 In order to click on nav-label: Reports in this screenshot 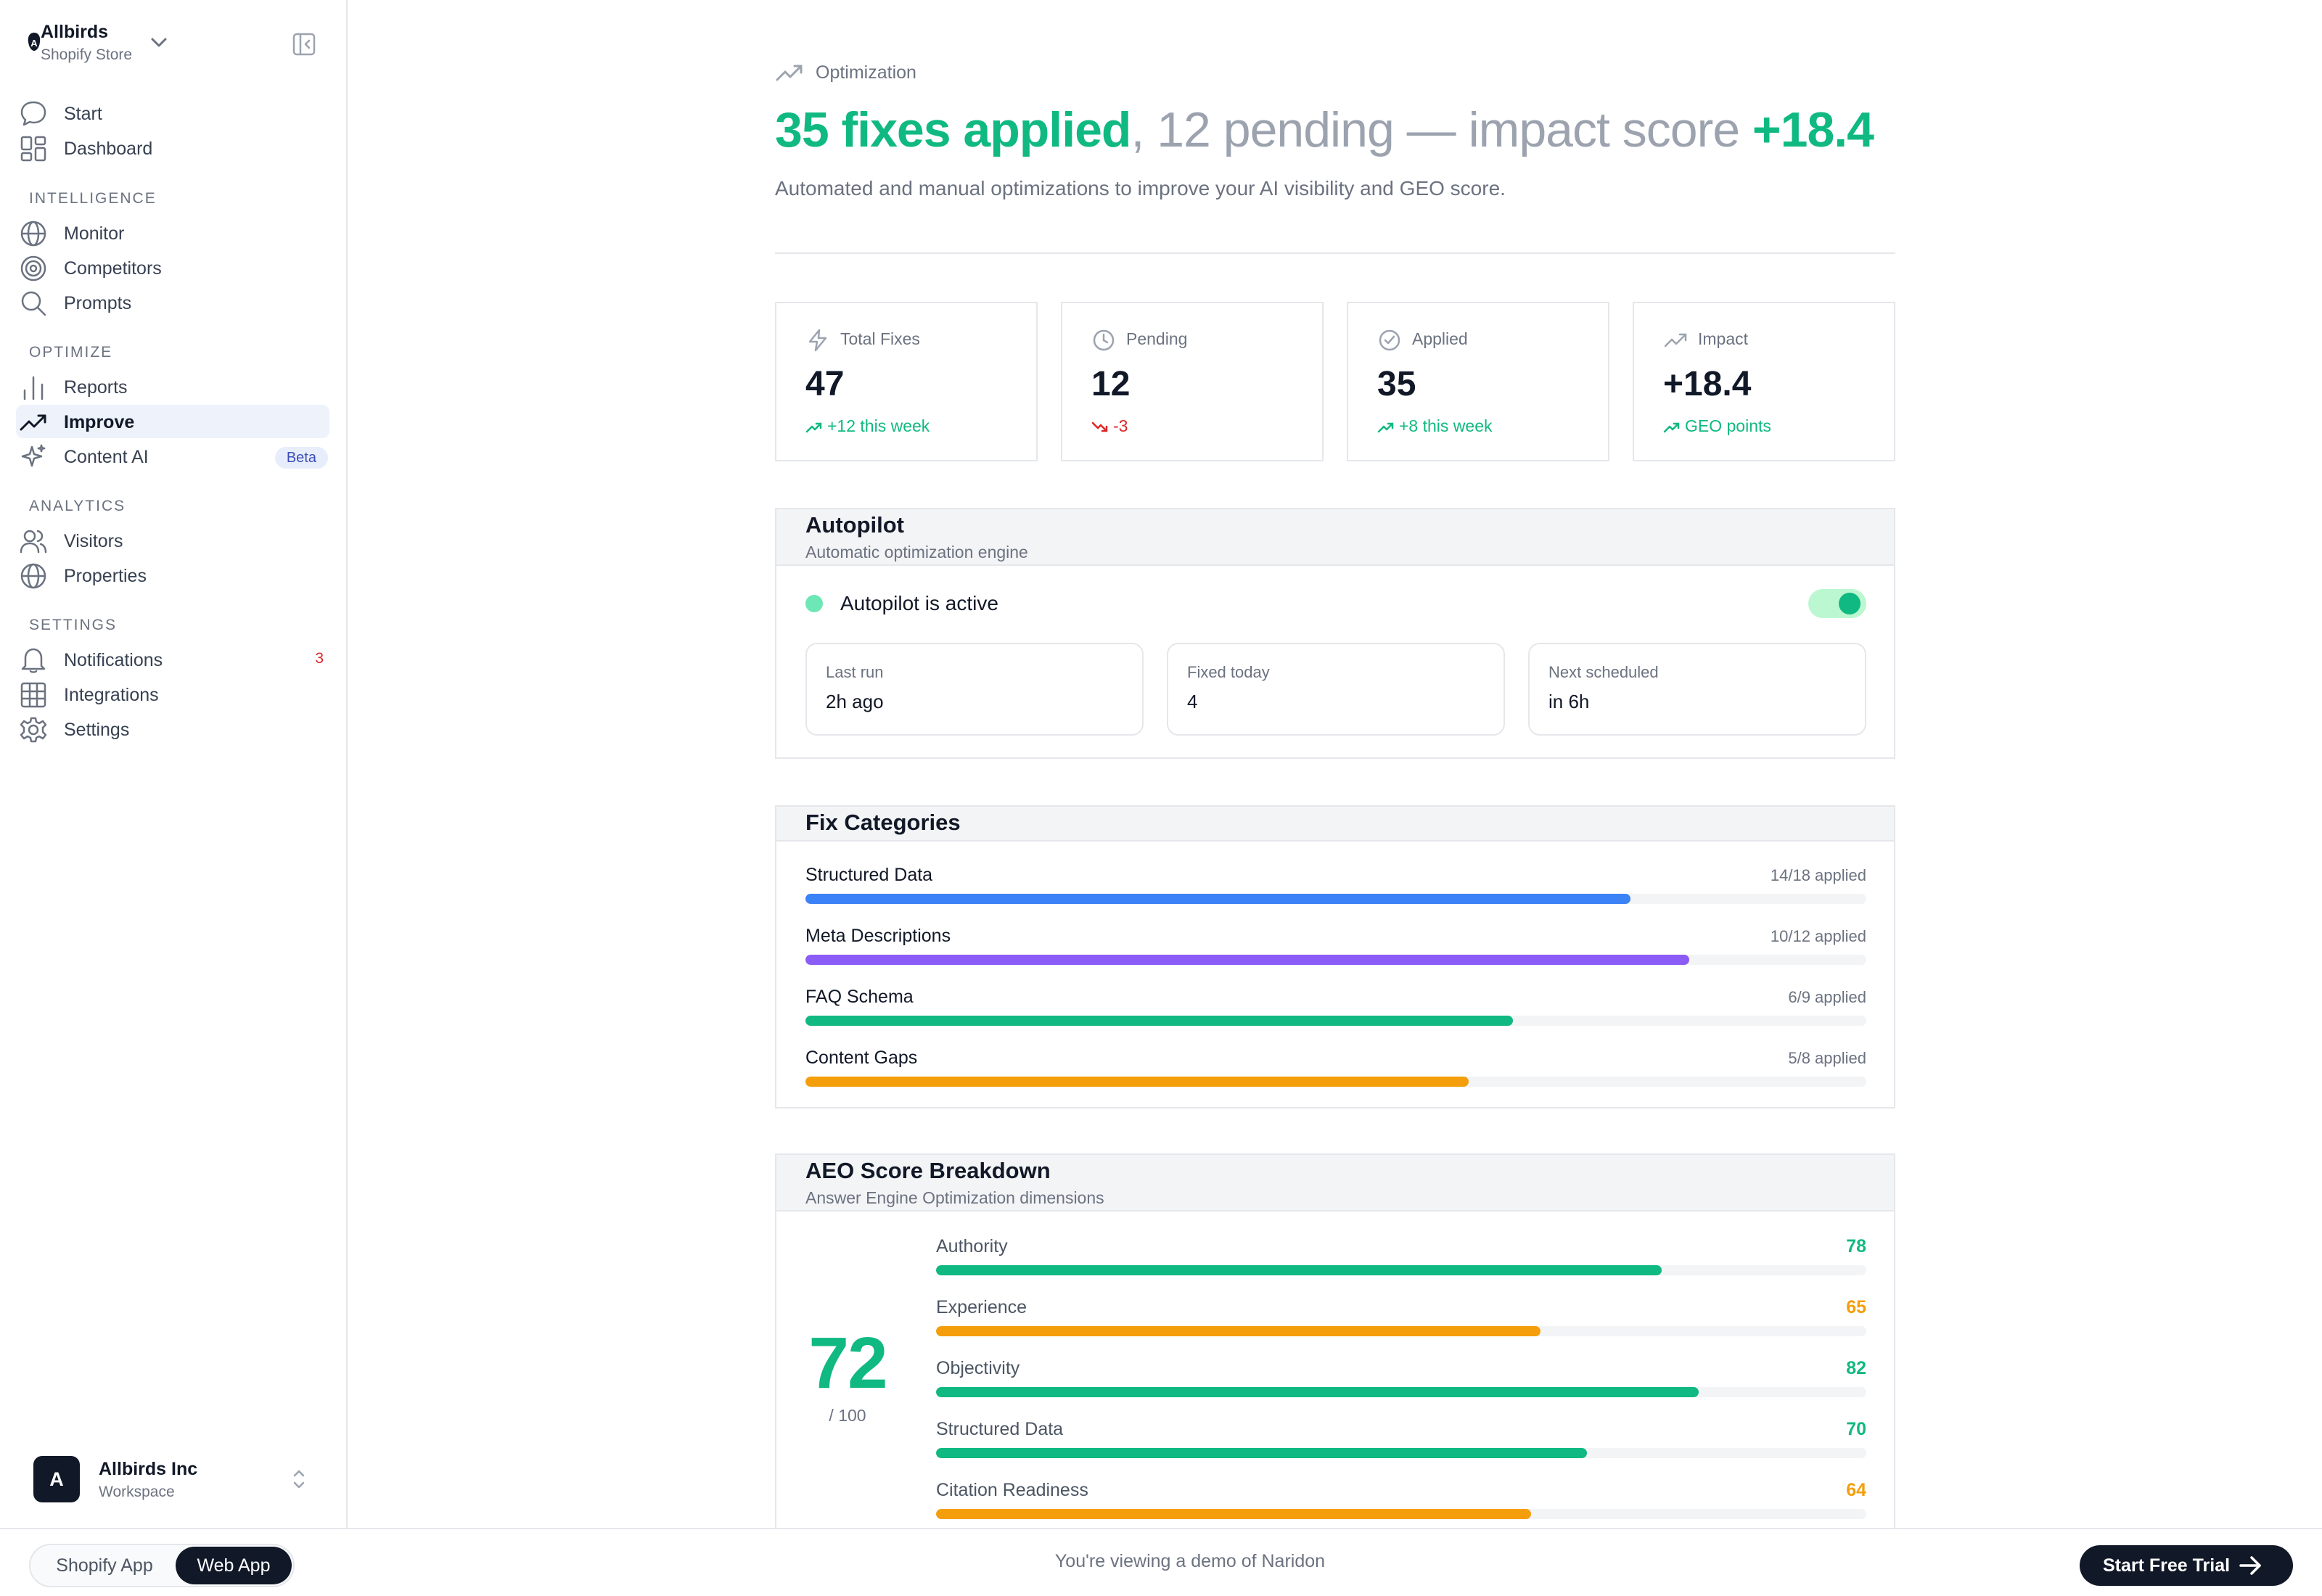, I will do `click(96, 387)`.